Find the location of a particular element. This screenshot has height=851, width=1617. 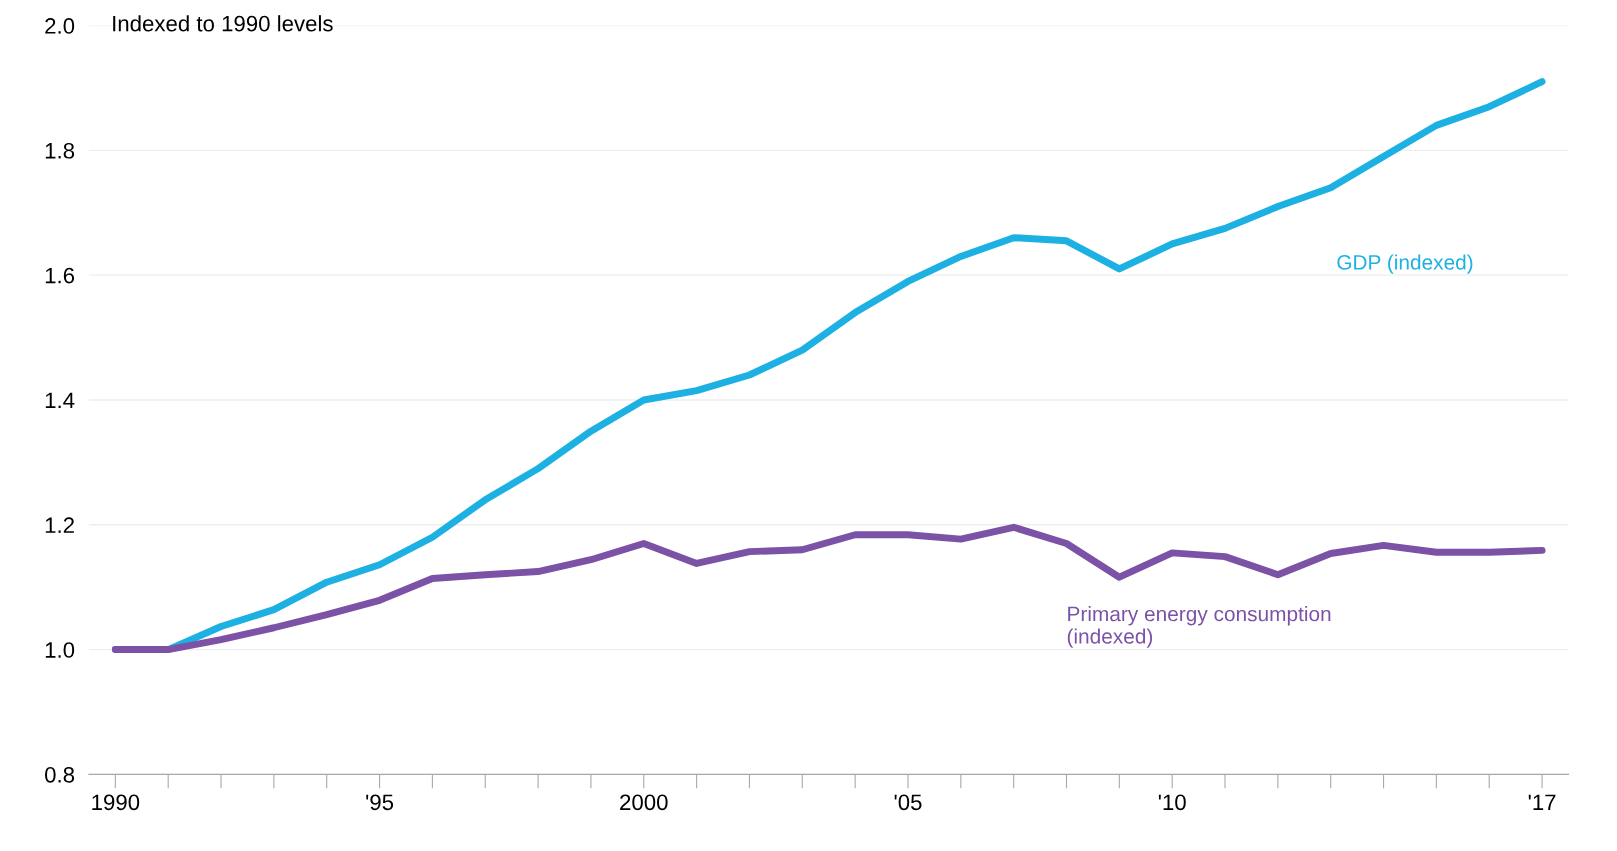

y-tick-label: 0.8 is located at coordinates (60, 774).